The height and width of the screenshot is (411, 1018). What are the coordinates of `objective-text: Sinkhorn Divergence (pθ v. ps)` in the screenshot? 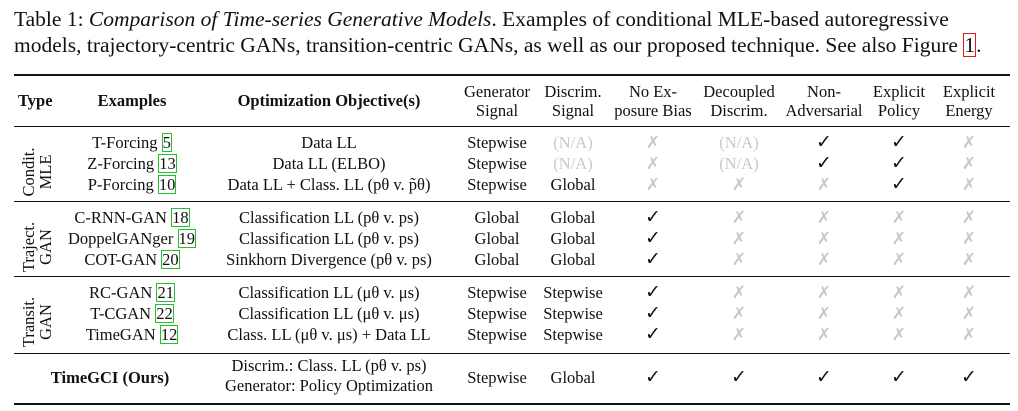 It's located at (329, 259).